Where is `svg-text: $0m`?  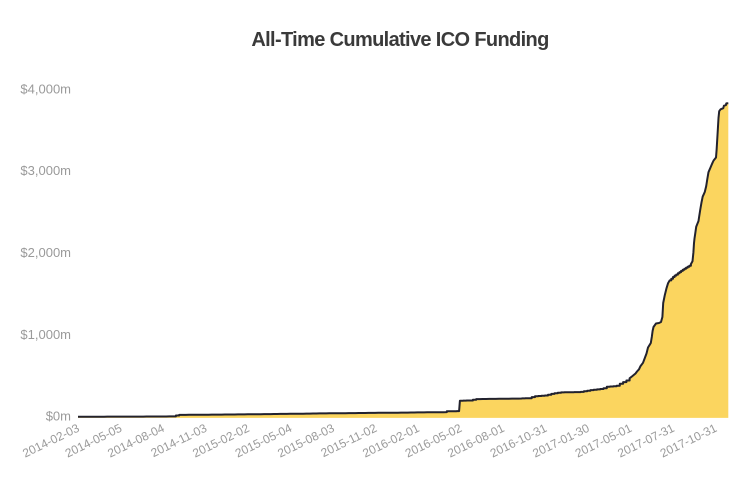 svg-text: $0m is located at coordinates (58, 416).